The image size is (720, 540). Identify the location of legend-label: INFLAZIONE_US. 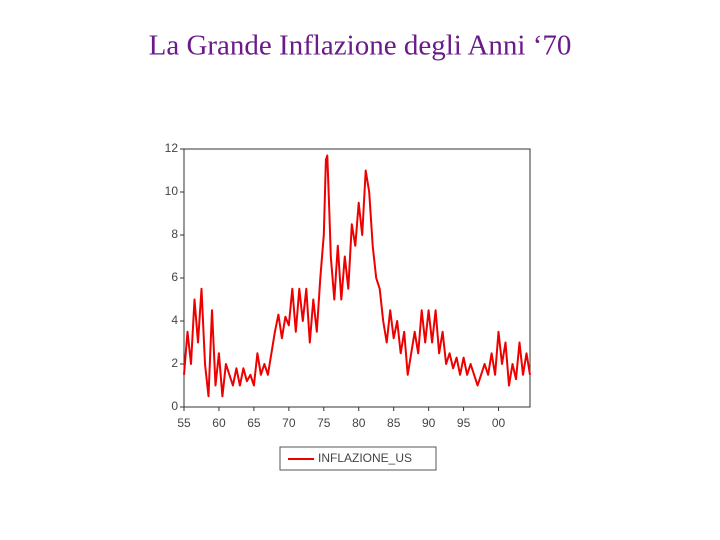
(365, 458).